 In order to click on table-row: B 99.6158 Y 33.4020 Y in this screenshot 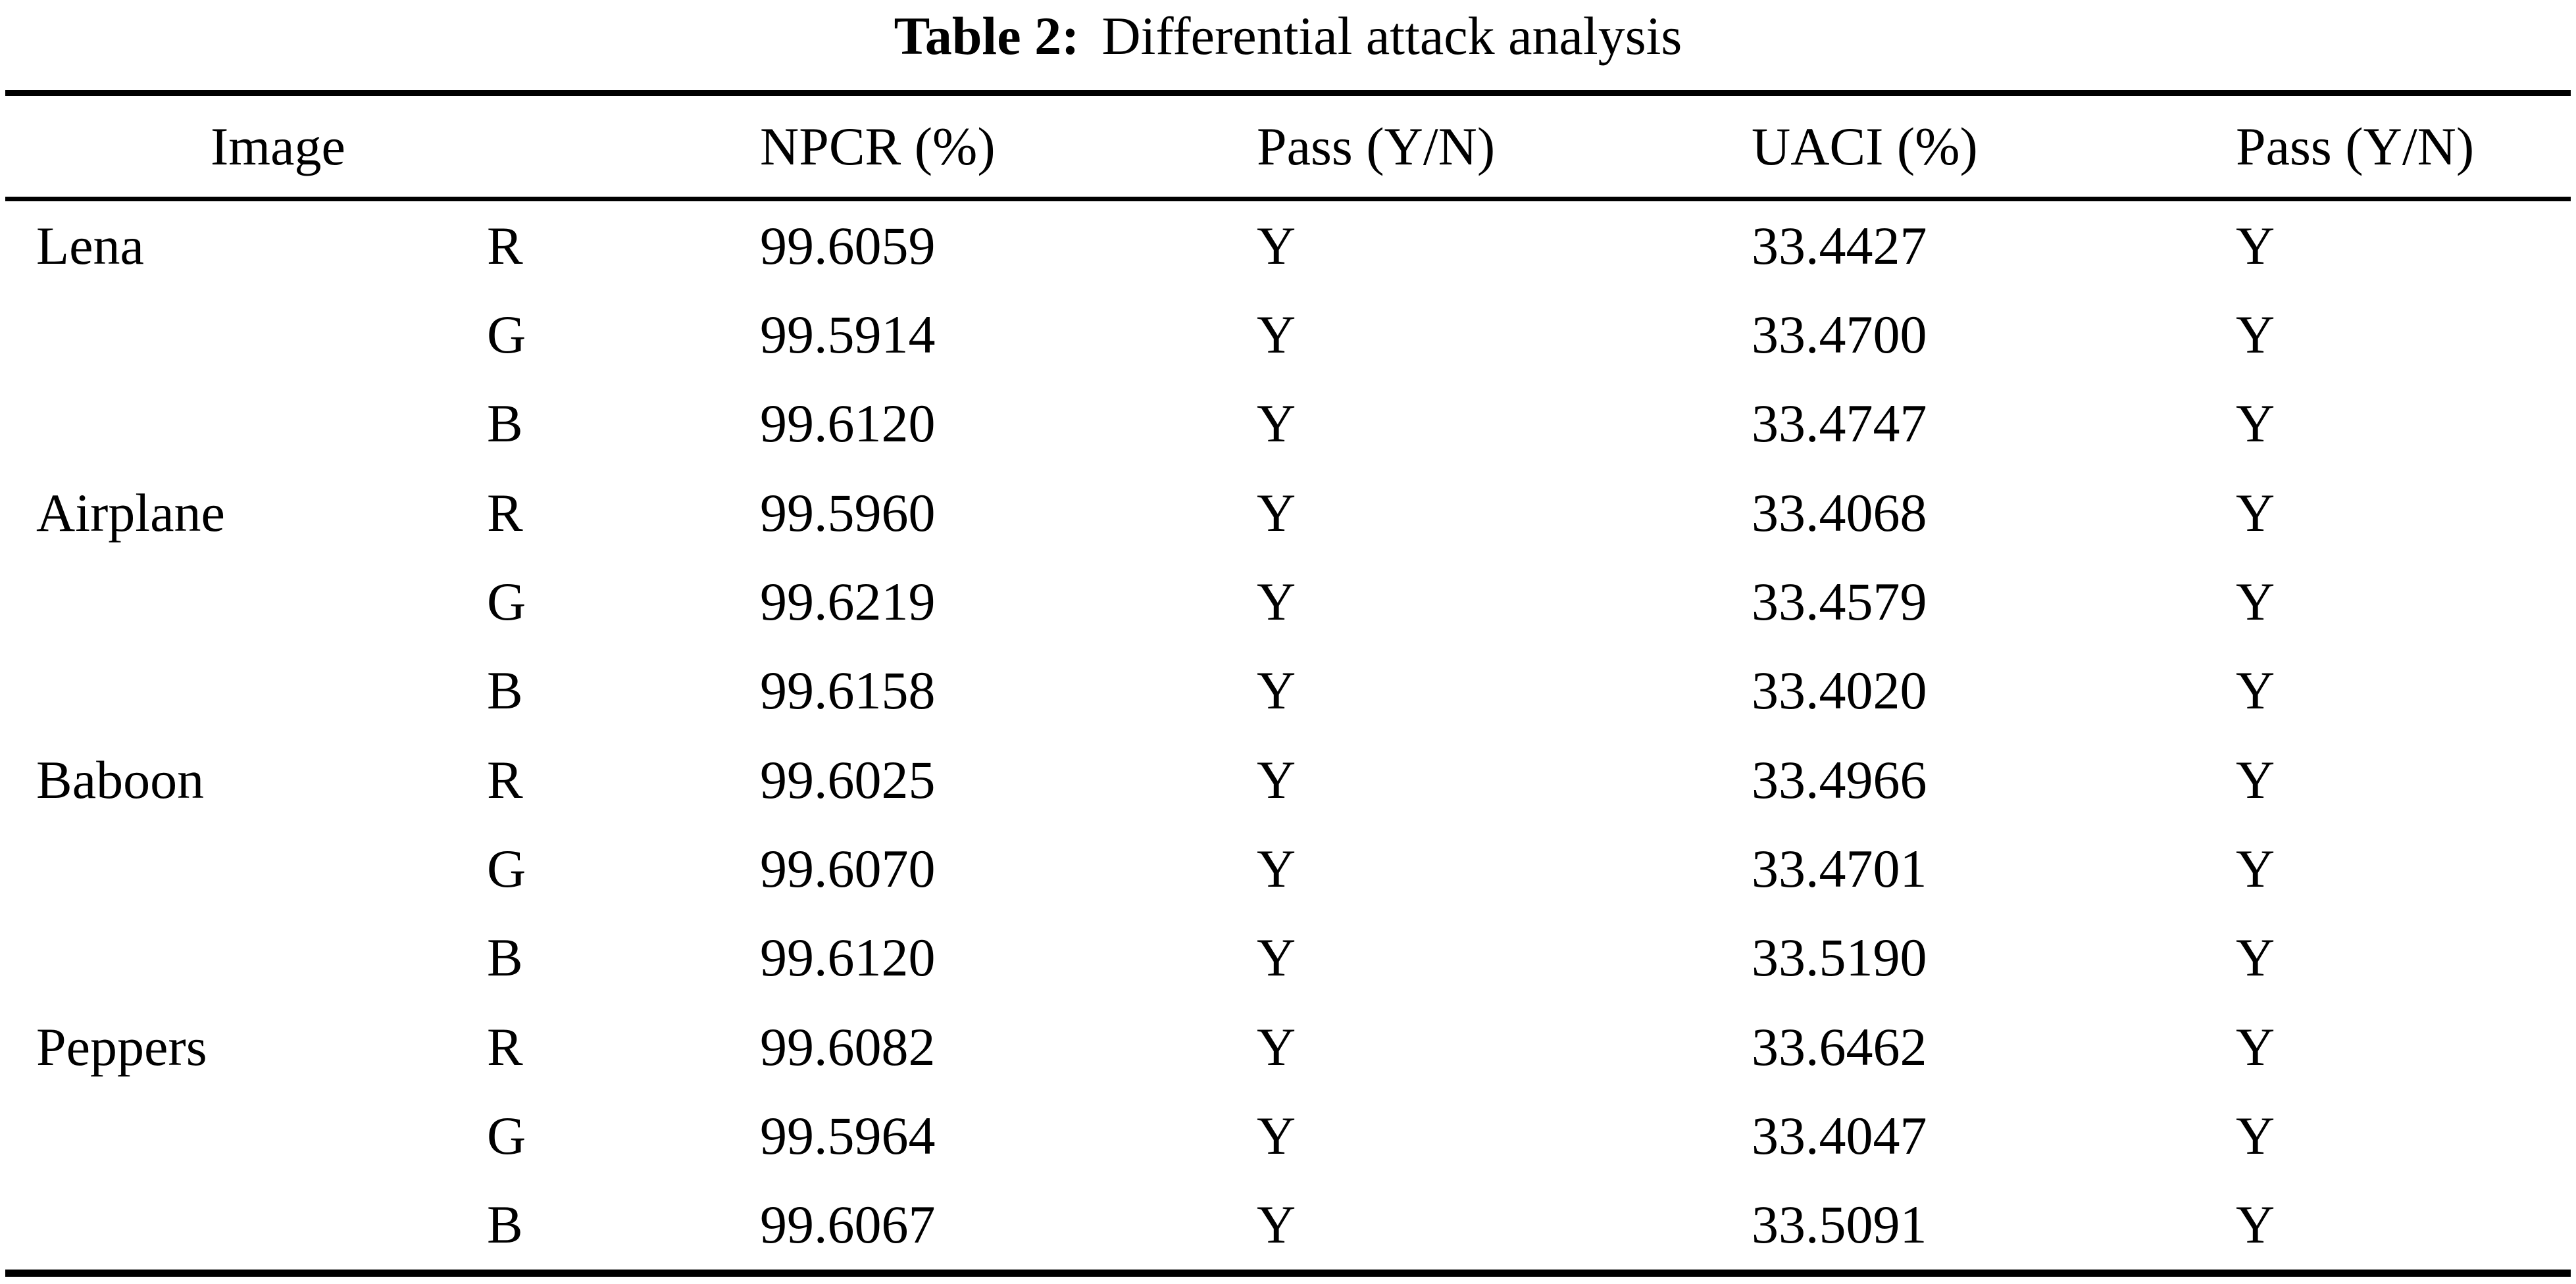, I will do `click(1288, 691)`.